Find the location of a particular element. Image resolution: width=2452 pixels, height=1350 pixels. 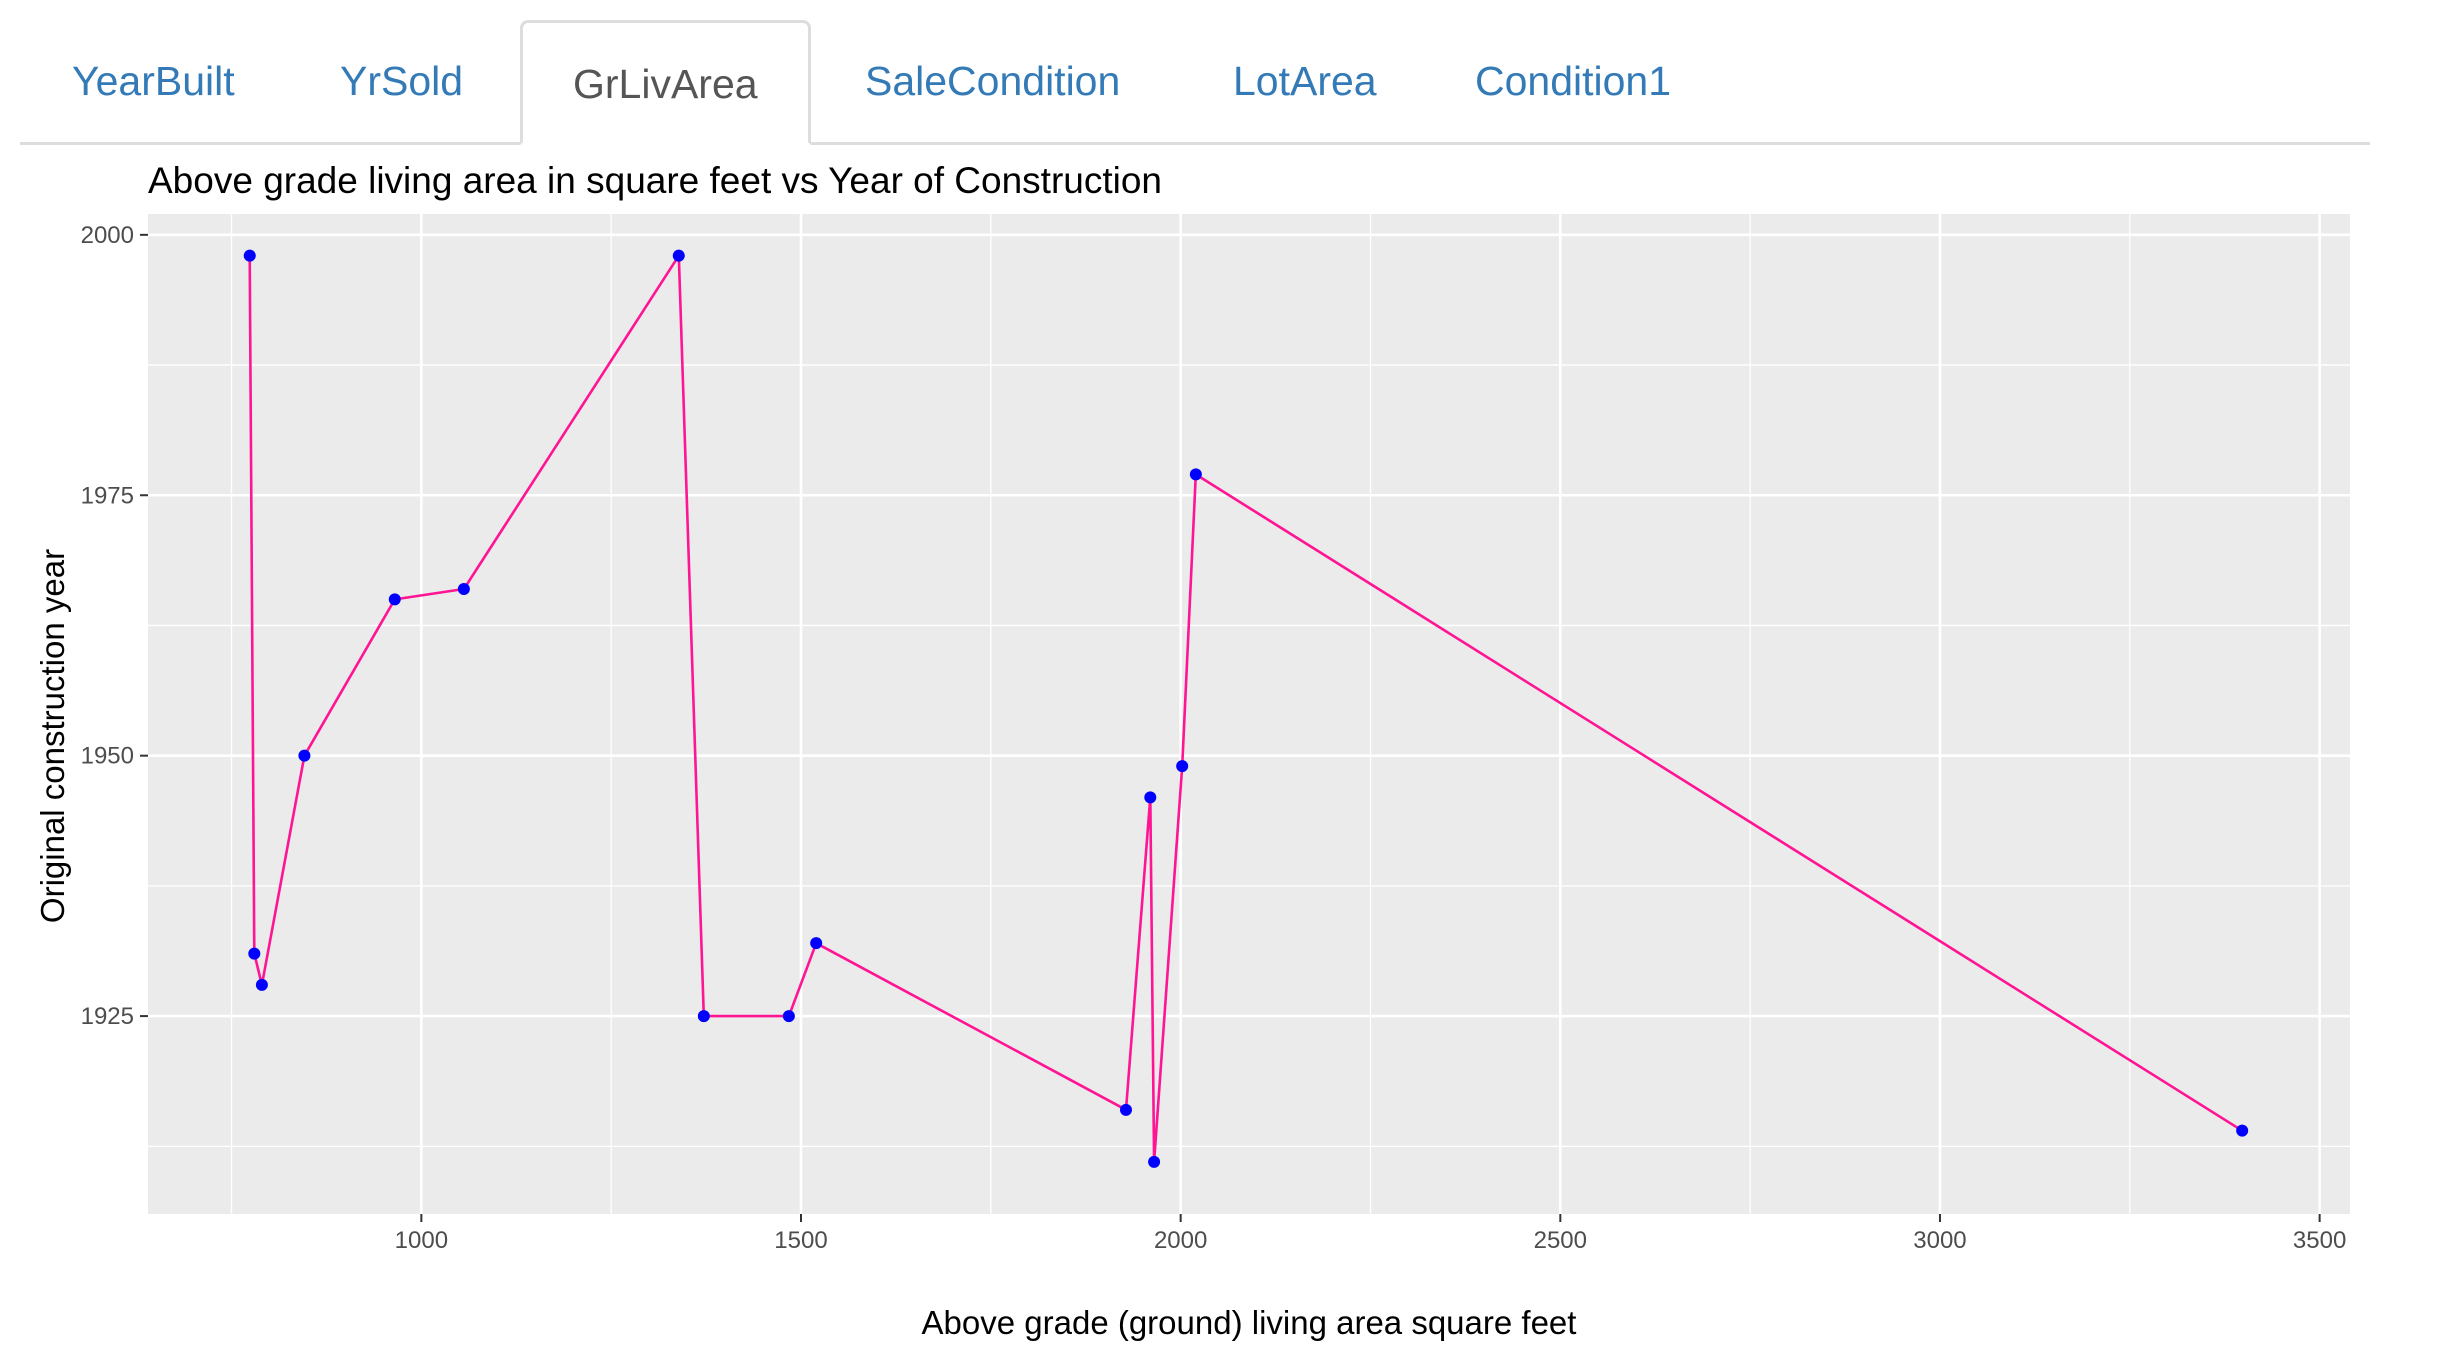

tab-grlivarea: GrLivArea is located at coordinates (665, 82).